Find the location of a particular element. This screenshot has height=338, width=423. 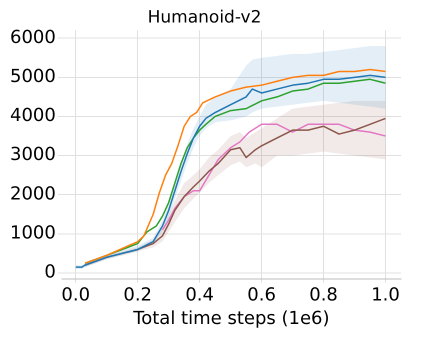

x-tick-label: 1.0 is located at coordinates (385, 295).